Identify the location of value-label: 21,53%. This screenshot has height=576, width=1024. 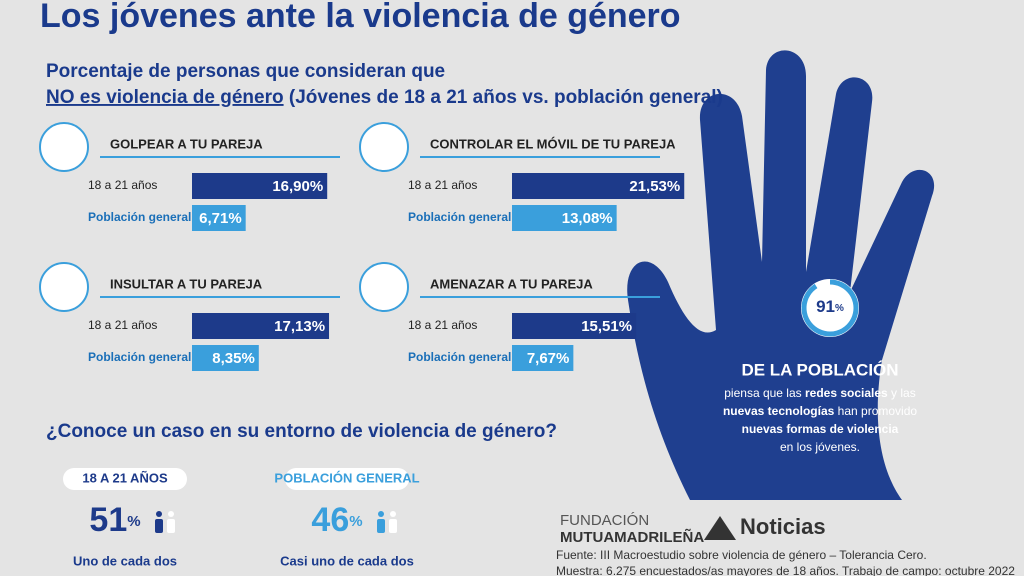
(654, 186).